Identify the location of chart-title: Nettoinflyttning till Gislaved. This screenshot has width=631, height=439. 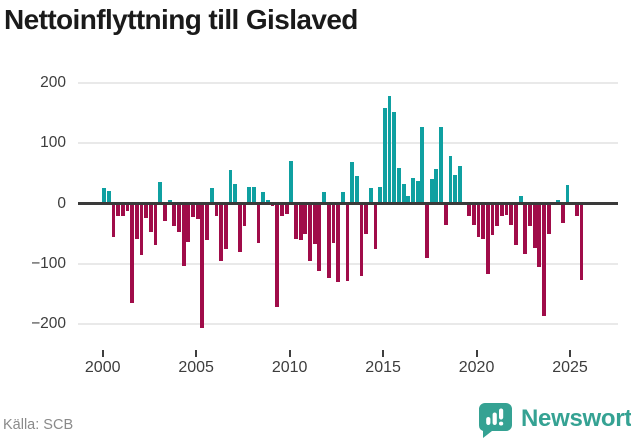
(181, 19).